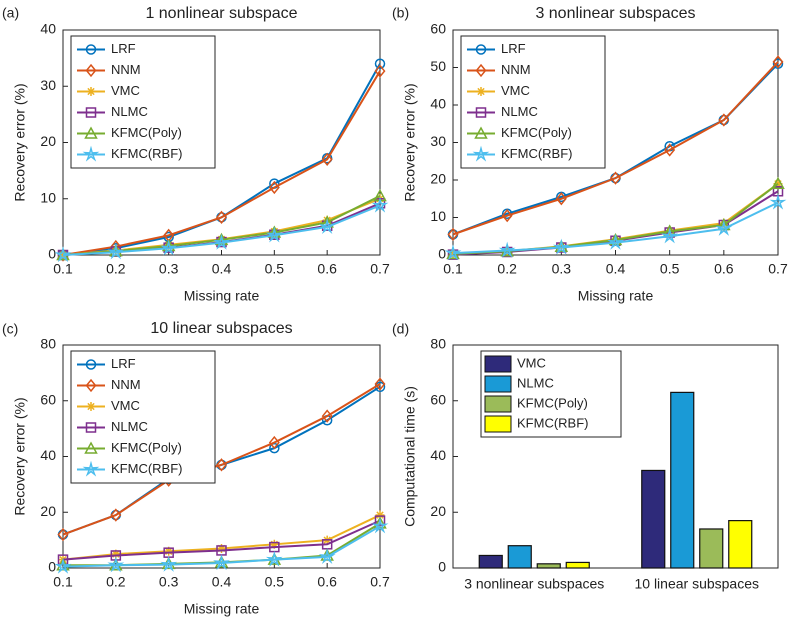  I want to click on panel-label: (a), so click(10, 13).